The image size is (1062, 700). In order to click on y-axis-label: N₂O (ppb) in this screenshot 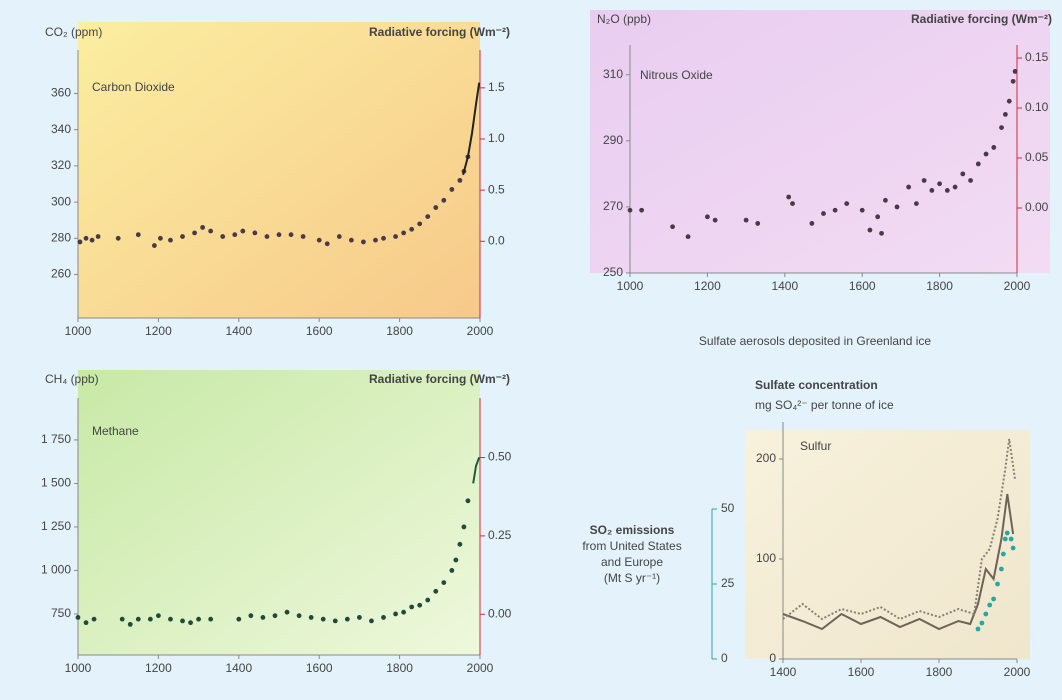, I will do `click(624, 19)`.